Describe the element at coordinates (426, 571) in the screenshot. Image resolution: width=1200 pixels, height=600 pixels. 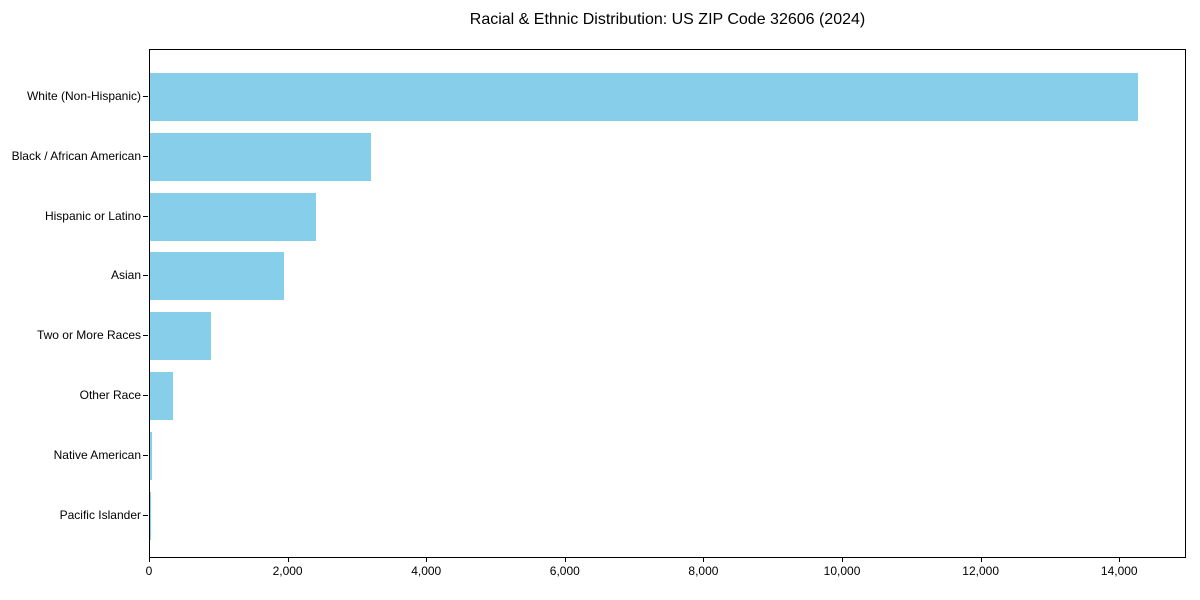
I see `x-tick-label: 4,000` at that location.